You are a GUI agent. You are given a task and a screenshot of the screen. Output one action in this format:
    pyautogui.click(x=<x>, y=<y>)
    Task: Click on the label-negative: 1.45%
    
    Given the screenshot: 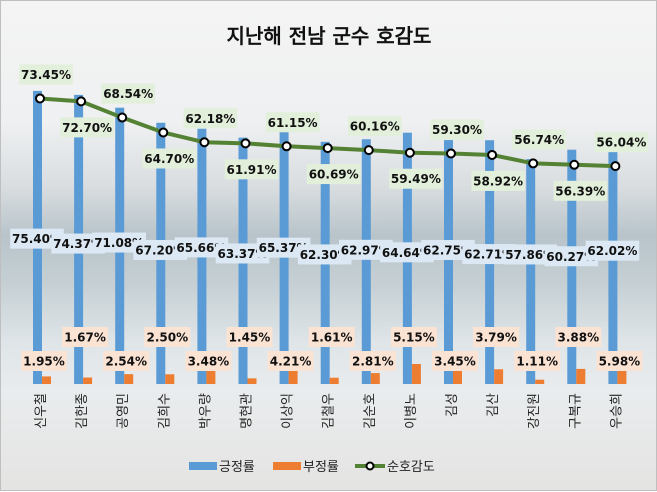 What is the action you would take?
    pyautogui.click(x=250, y=338)
    